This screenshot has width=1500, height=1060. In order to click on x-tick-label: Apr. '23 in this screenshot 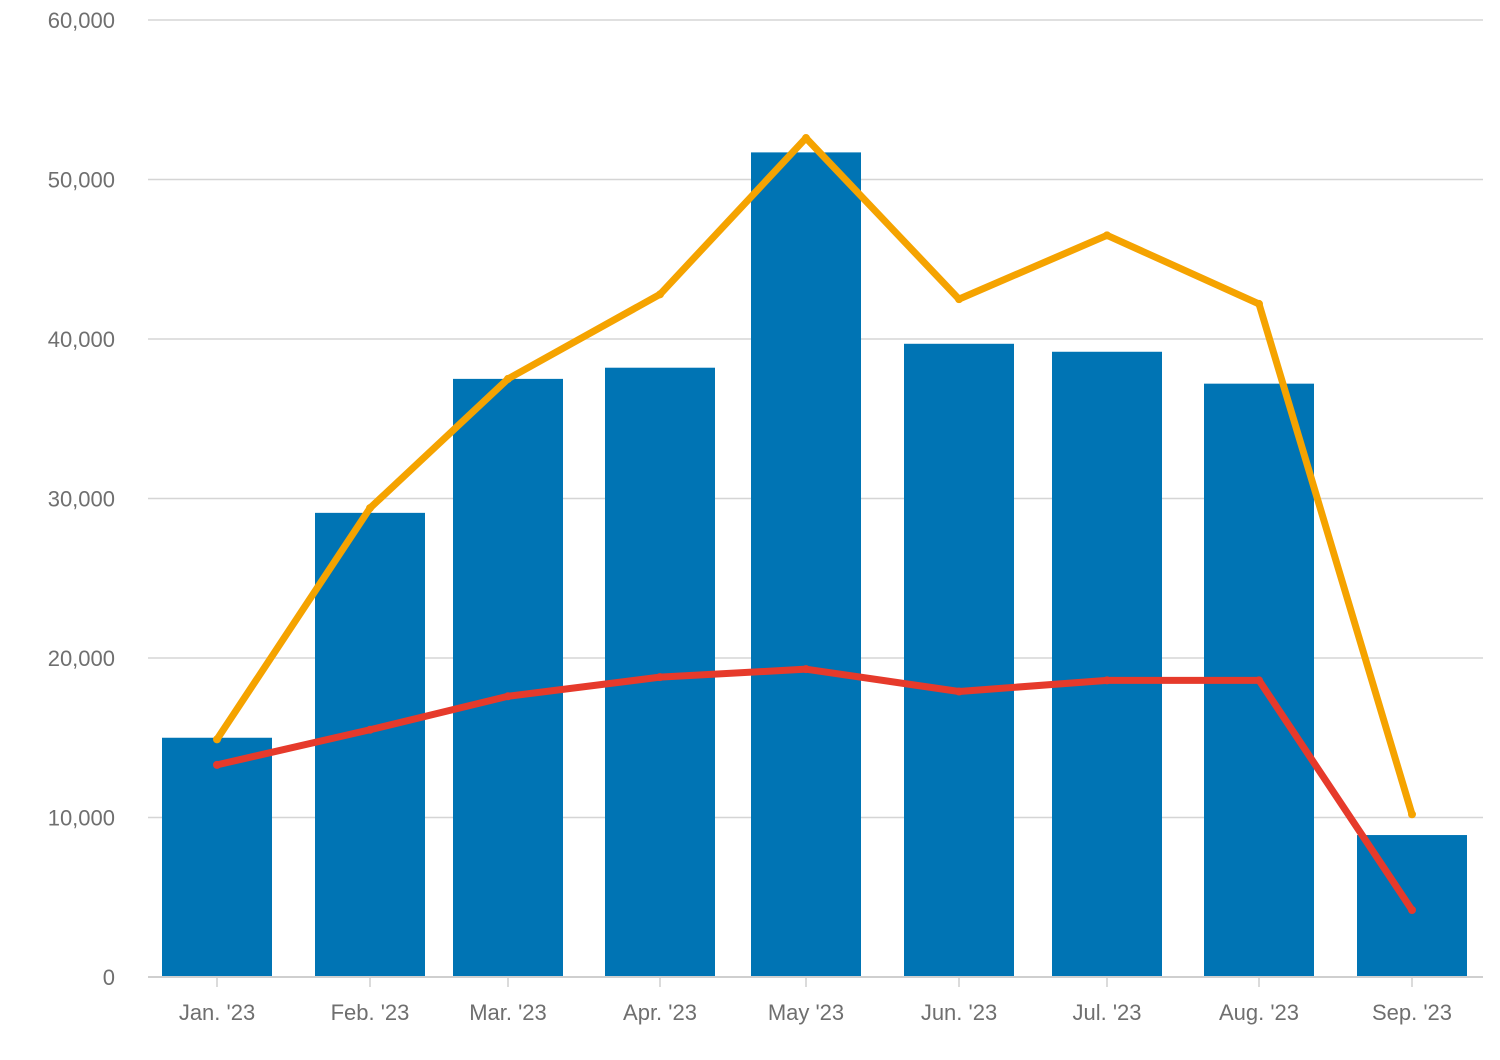, I will do `click(660, 1012)`.